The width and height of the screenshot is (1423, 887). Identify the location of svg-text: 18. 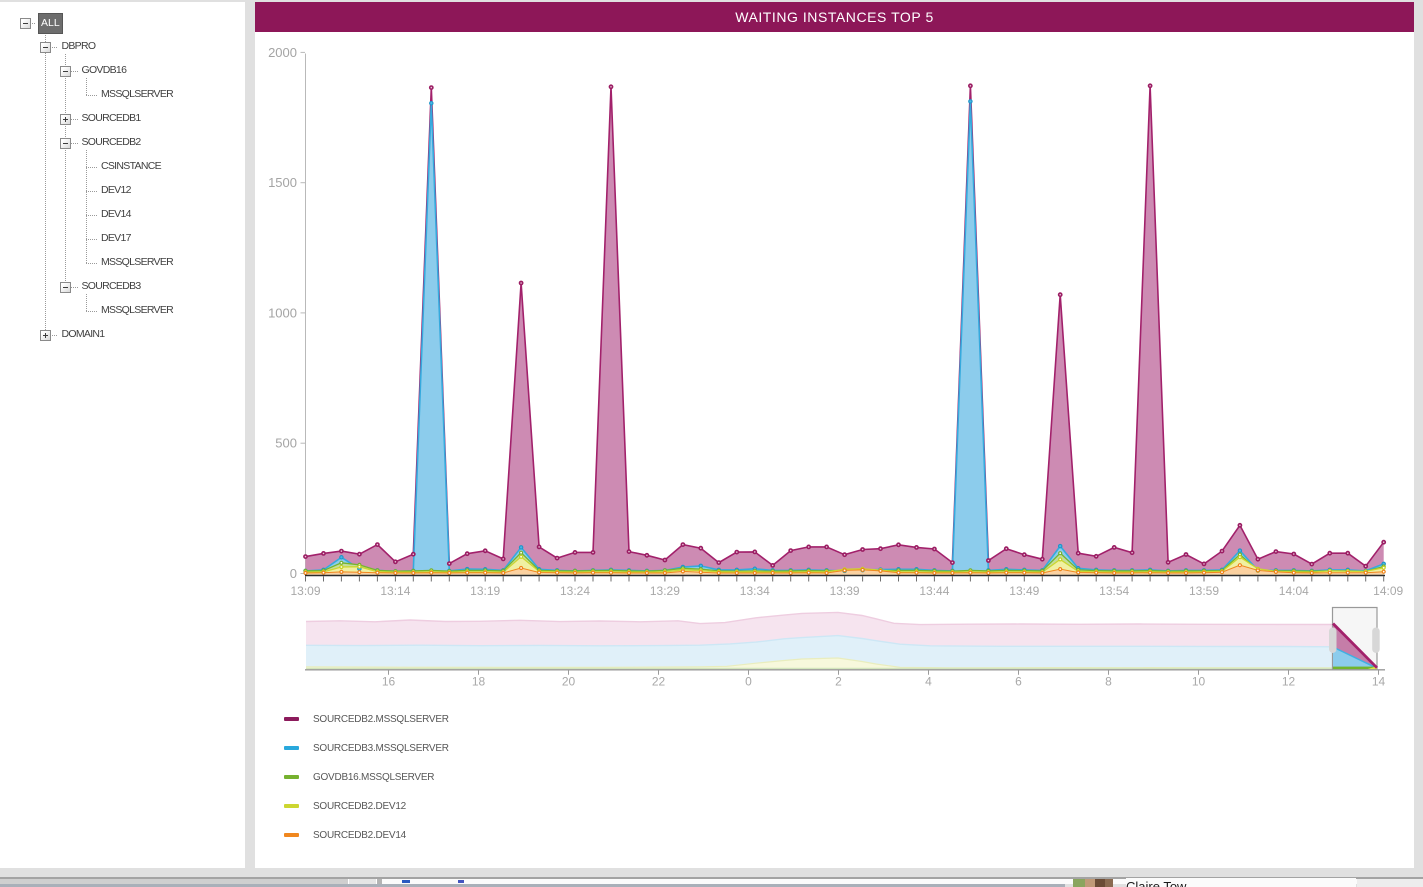
(479, 682).